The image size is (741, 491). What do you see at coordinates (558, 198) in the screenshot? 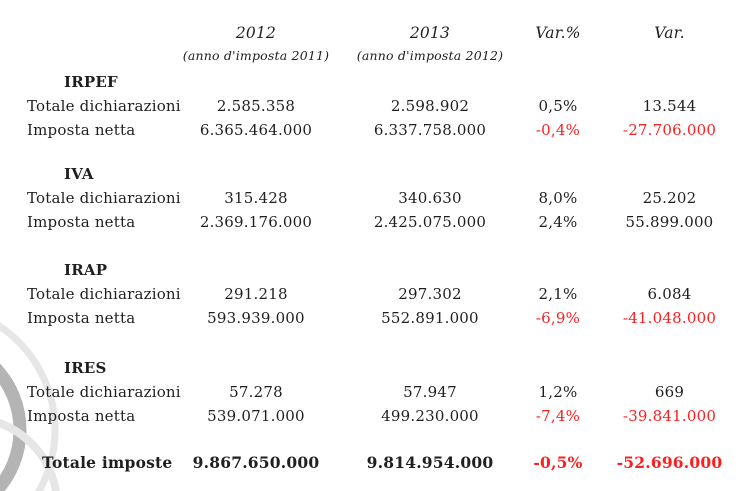
I see `value-var-pct: 8,0%` at bounding box center [558, 198].